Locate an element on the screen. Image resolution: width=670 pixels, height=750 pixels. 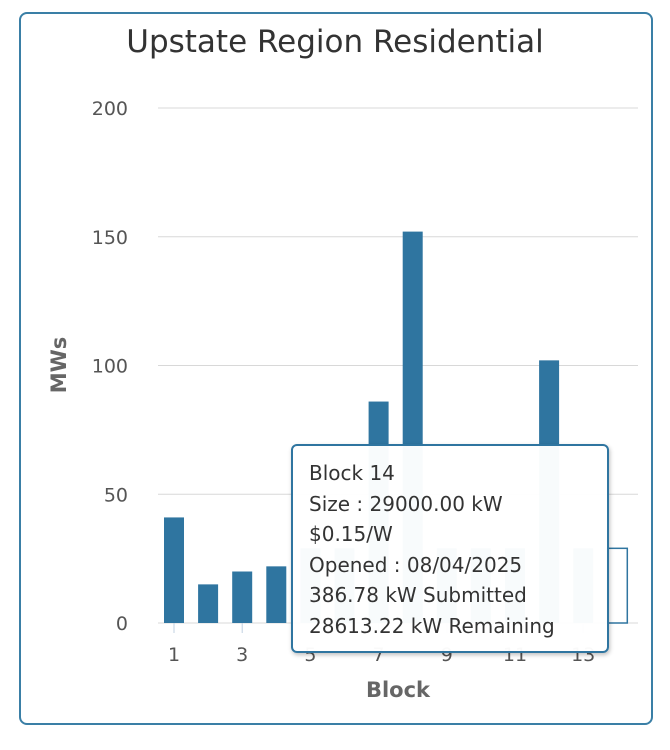
x-axis-title: Block is located at coordinates (398, 690).